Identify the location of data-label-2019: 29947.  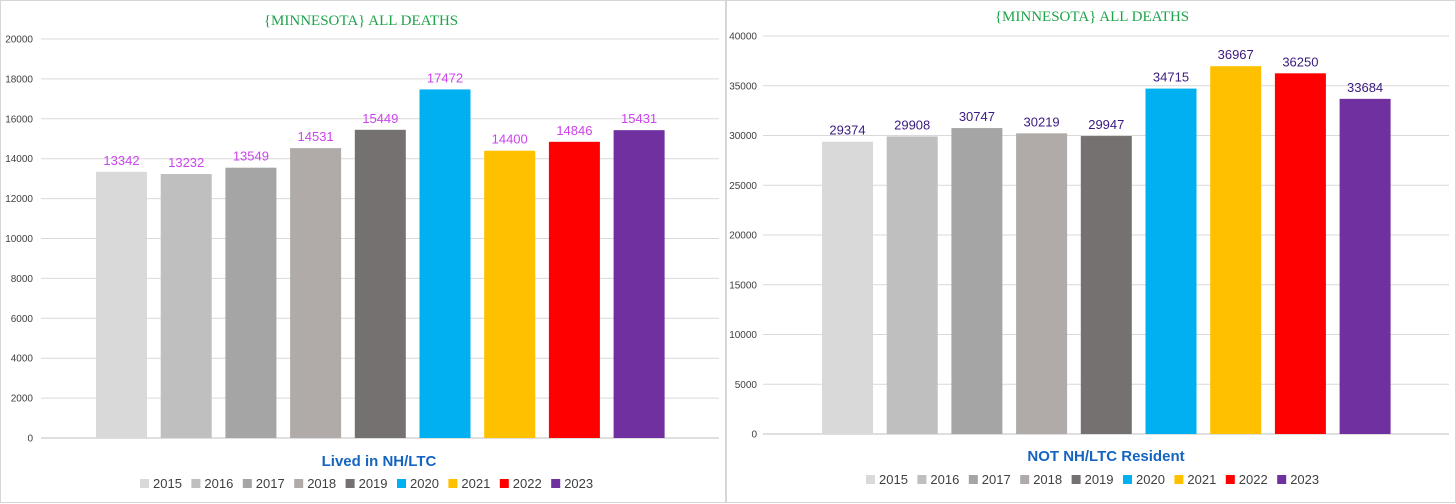
(1106, 124).